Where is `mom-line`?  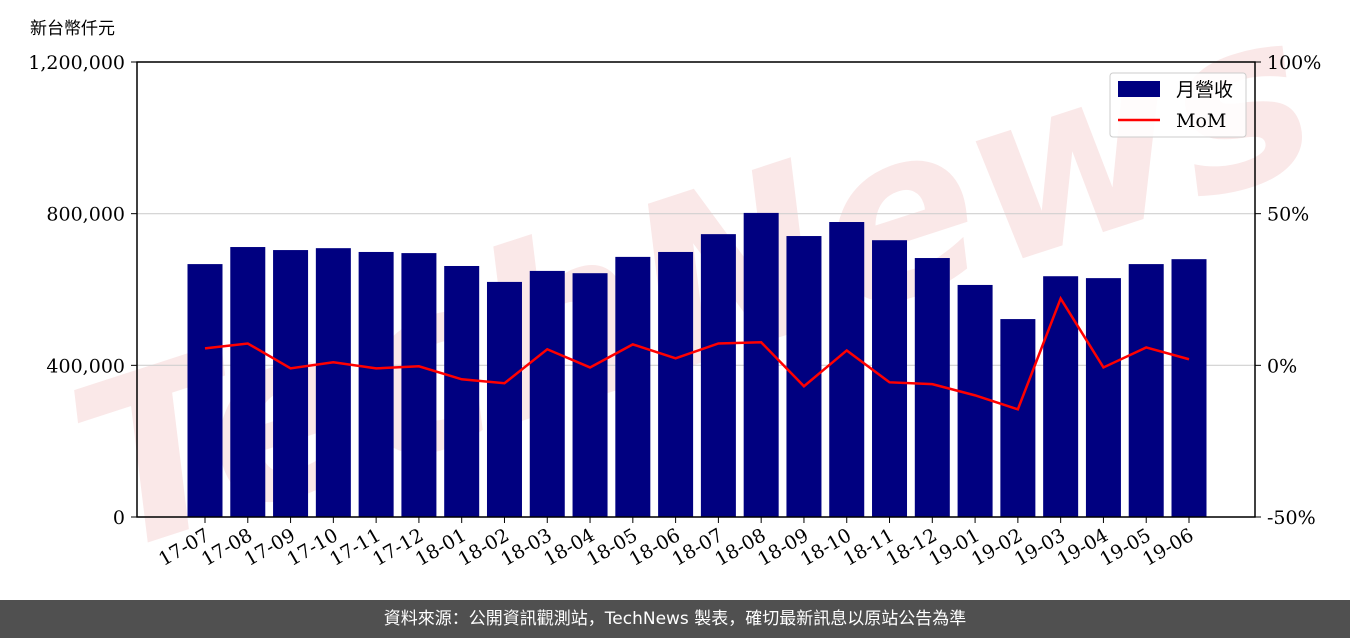
mom-line is located at coordinates (697, 353).